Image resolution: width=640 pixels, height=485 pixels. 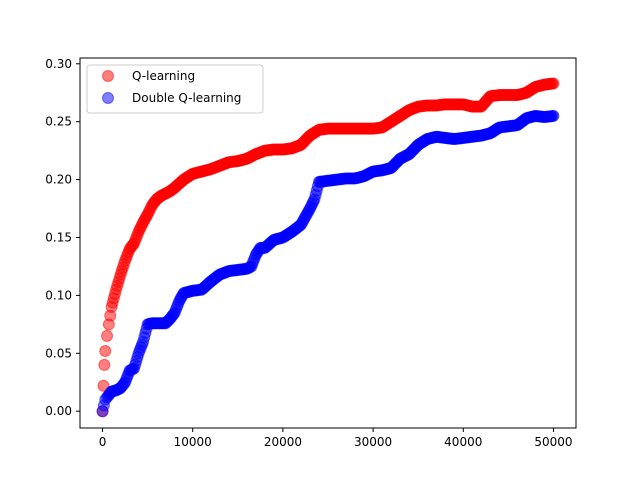 I want to click on y-tick-label: 0.20, so click(x=58, y=180).